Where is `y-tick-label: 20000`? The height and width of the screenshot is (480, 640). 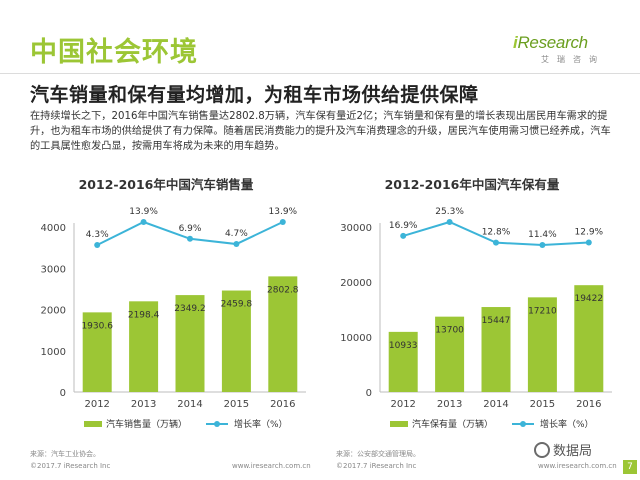 y-tick-label: 20000 is located at coordinates (356, 283).